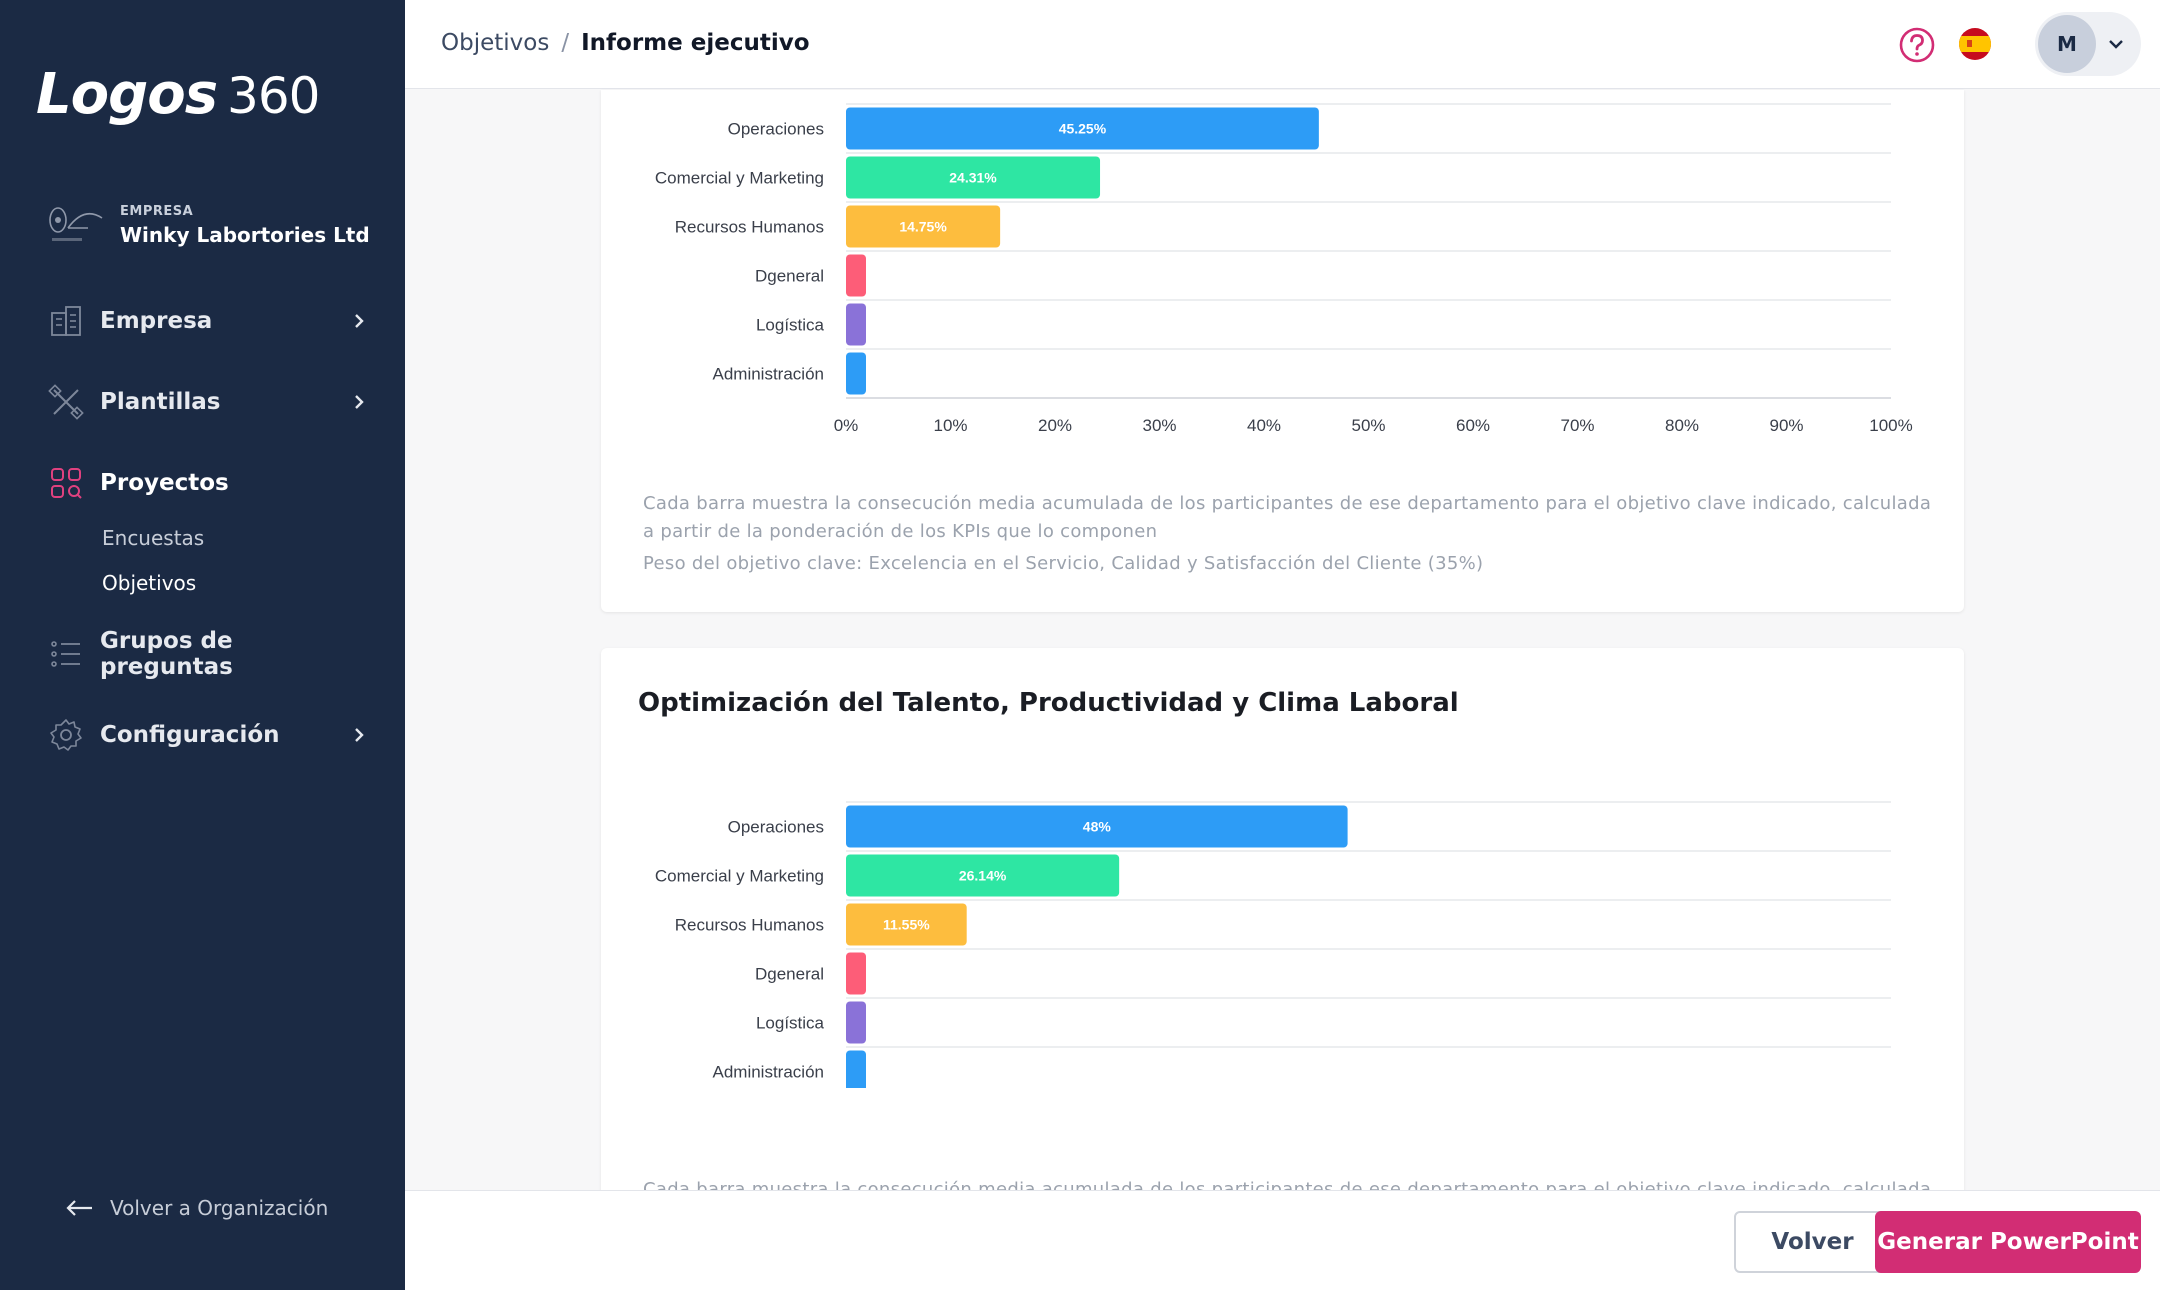  Describe the element at coordinates (2067, 44) in the screenshot. I see `avatar: M` at that location.